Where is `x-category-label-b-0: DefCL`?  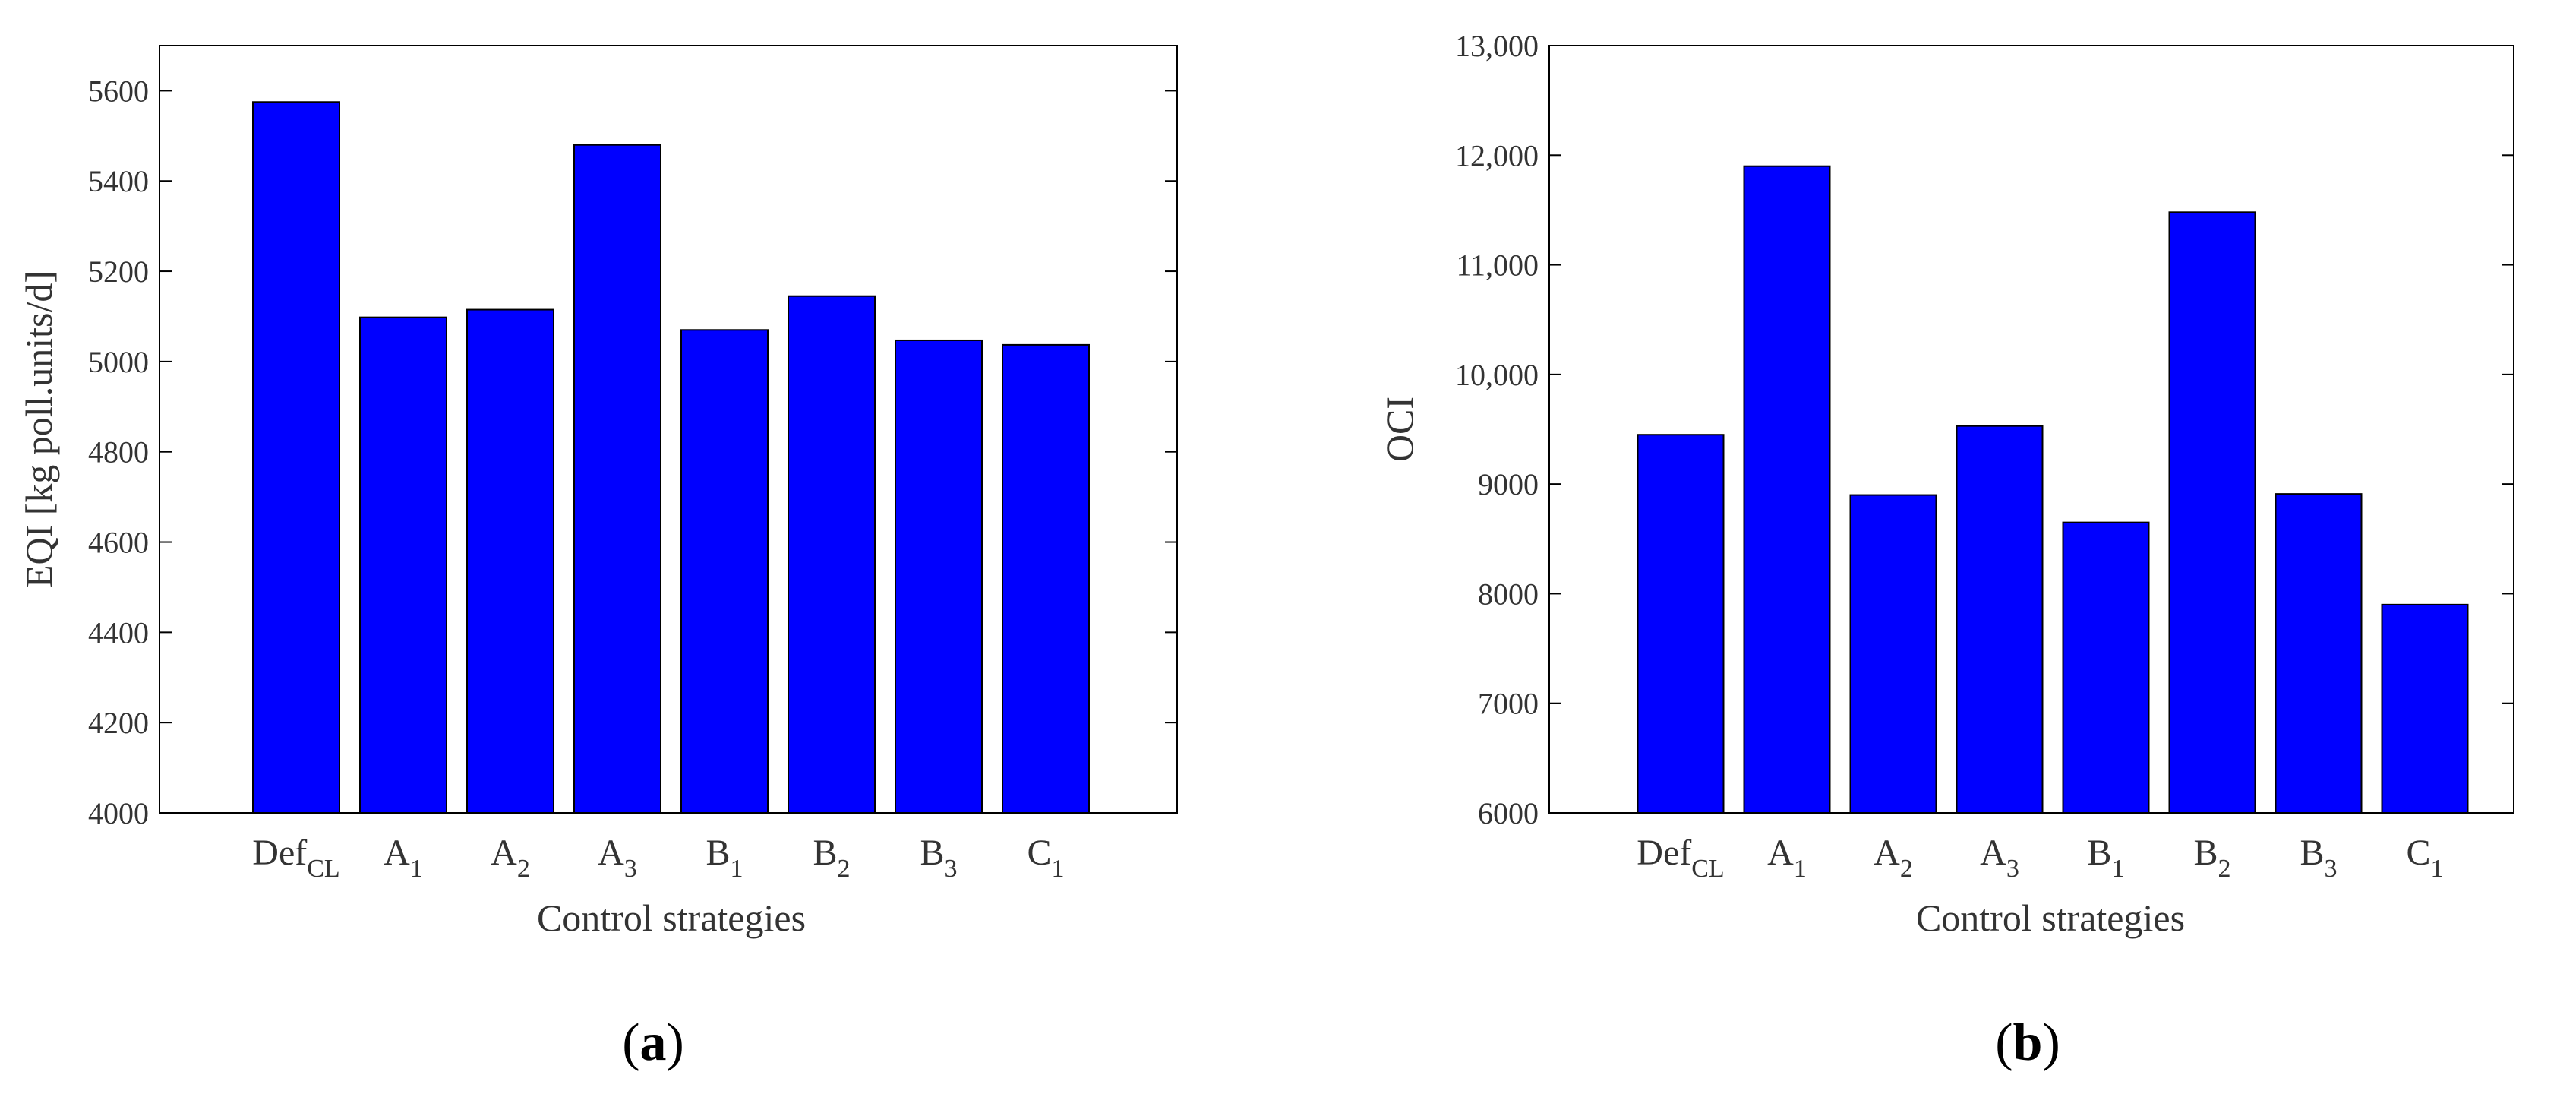 x-category-label-b-0: DefCL is located at coordinates (1680, 858).